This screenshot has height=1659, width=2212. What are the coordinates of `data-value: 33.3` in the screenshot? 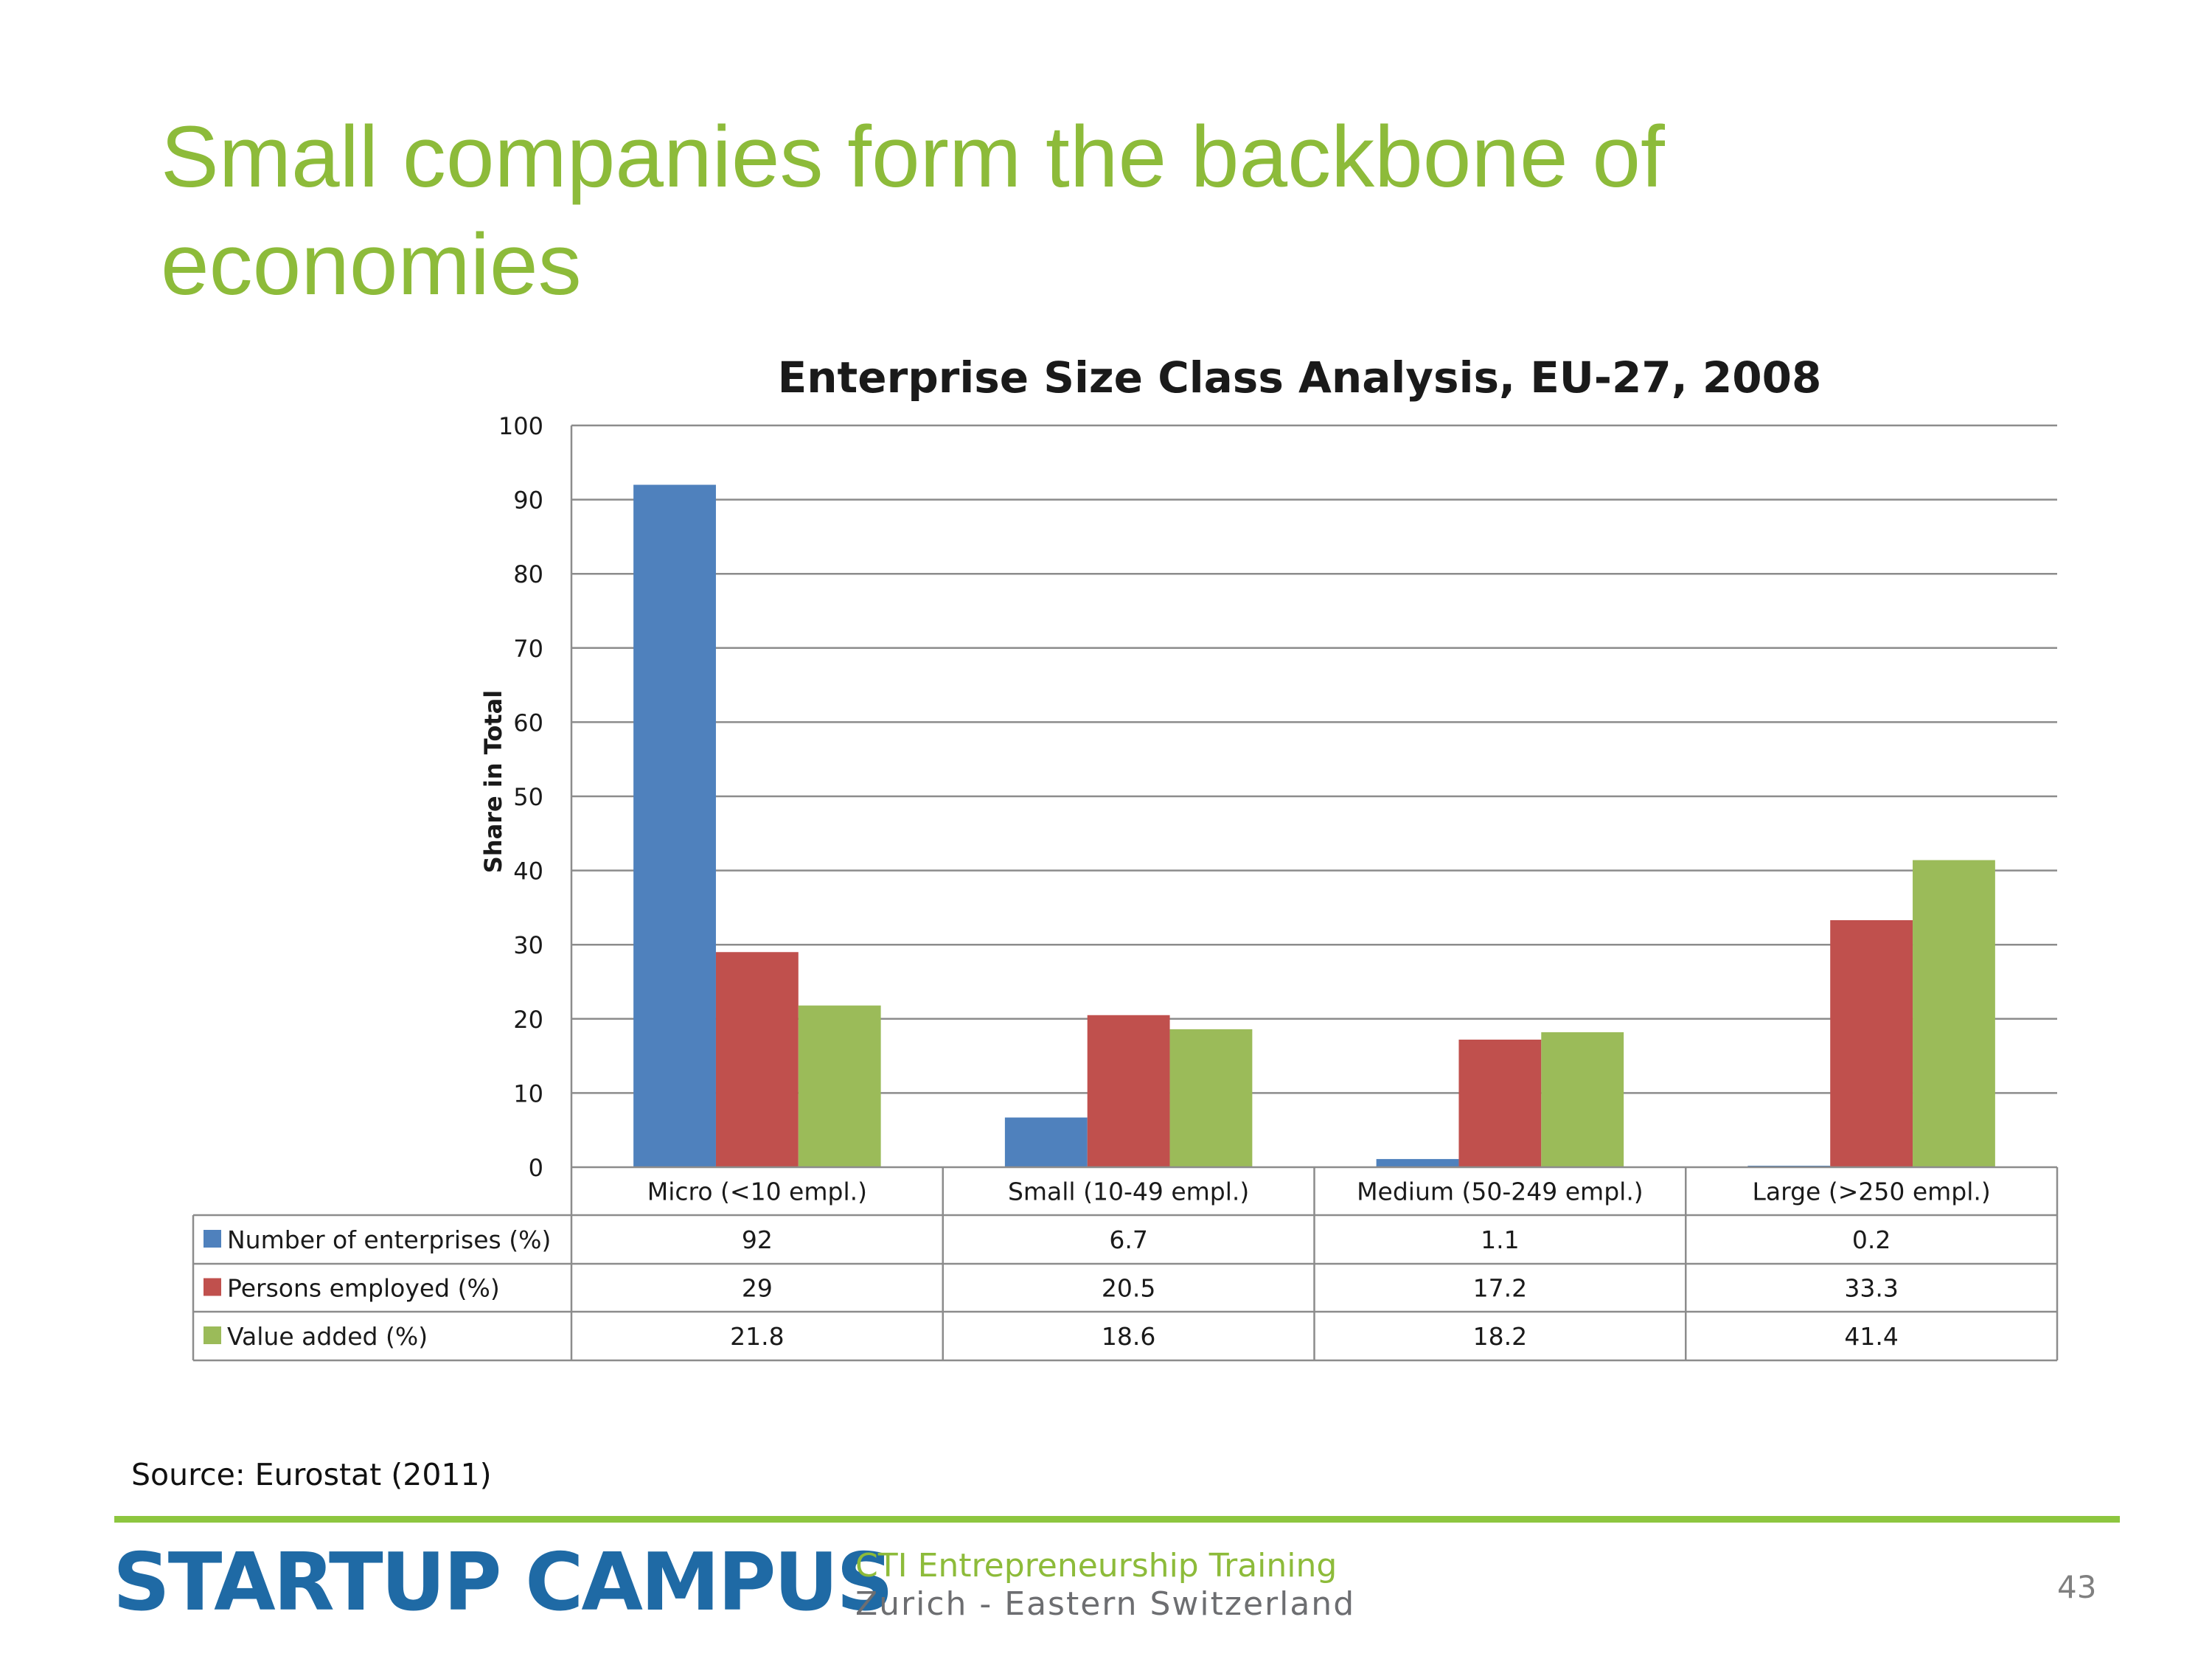 It's located at (1871, 1288).